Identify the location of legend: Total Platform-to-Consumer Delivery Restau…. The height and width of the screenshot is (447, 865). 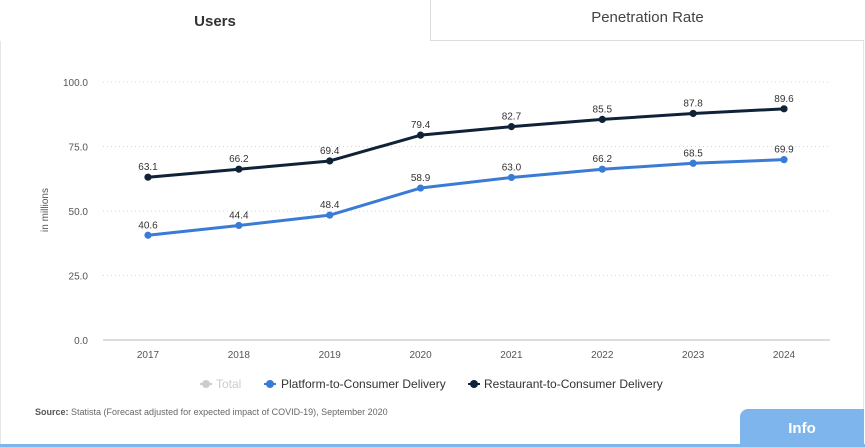
(431, 384).